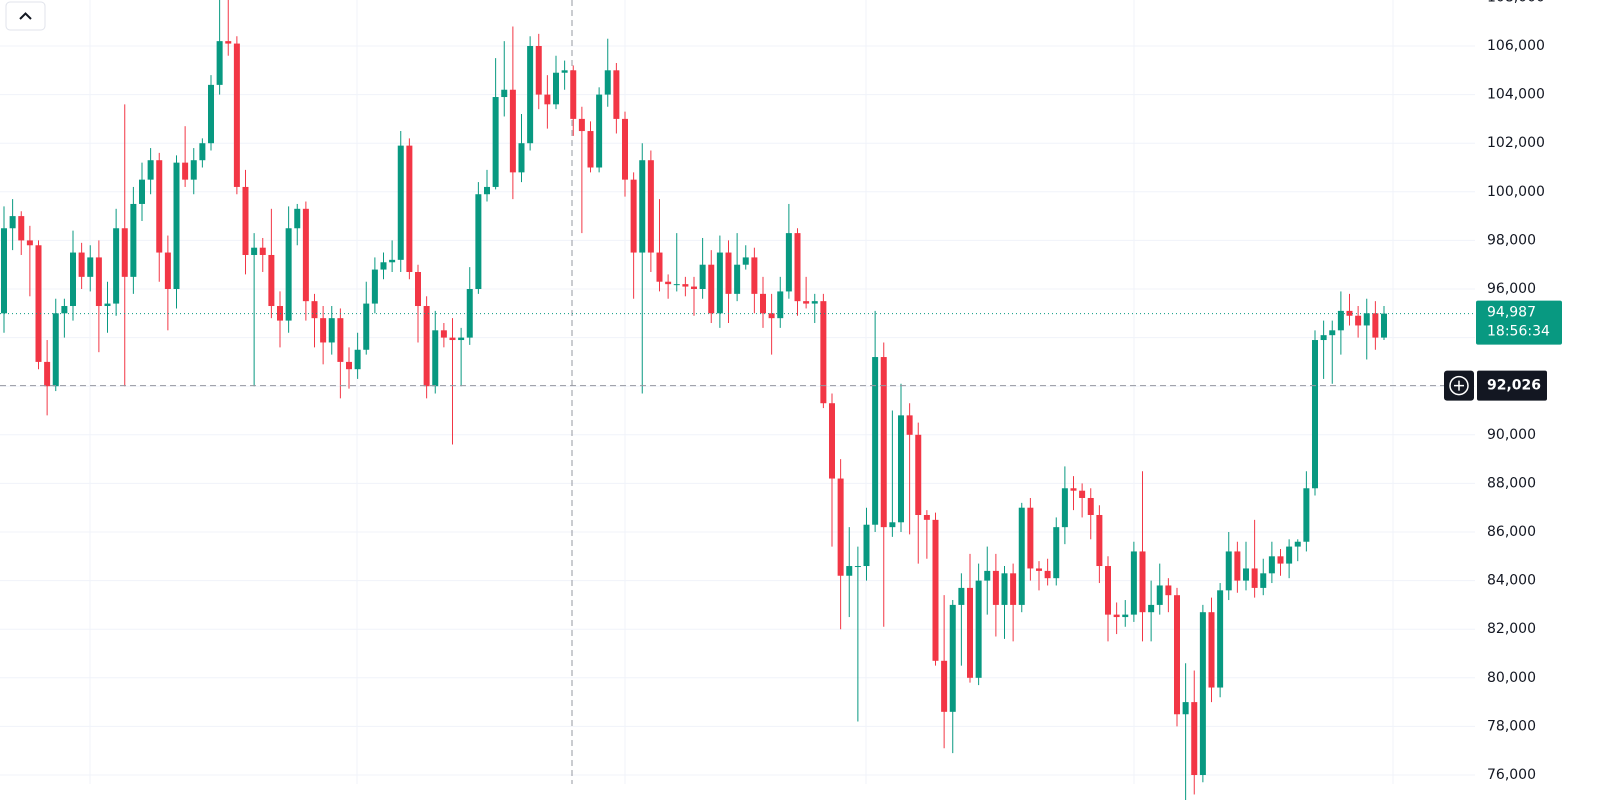  I want to click on y-tick-label: 78,000, so click(1511, 726).